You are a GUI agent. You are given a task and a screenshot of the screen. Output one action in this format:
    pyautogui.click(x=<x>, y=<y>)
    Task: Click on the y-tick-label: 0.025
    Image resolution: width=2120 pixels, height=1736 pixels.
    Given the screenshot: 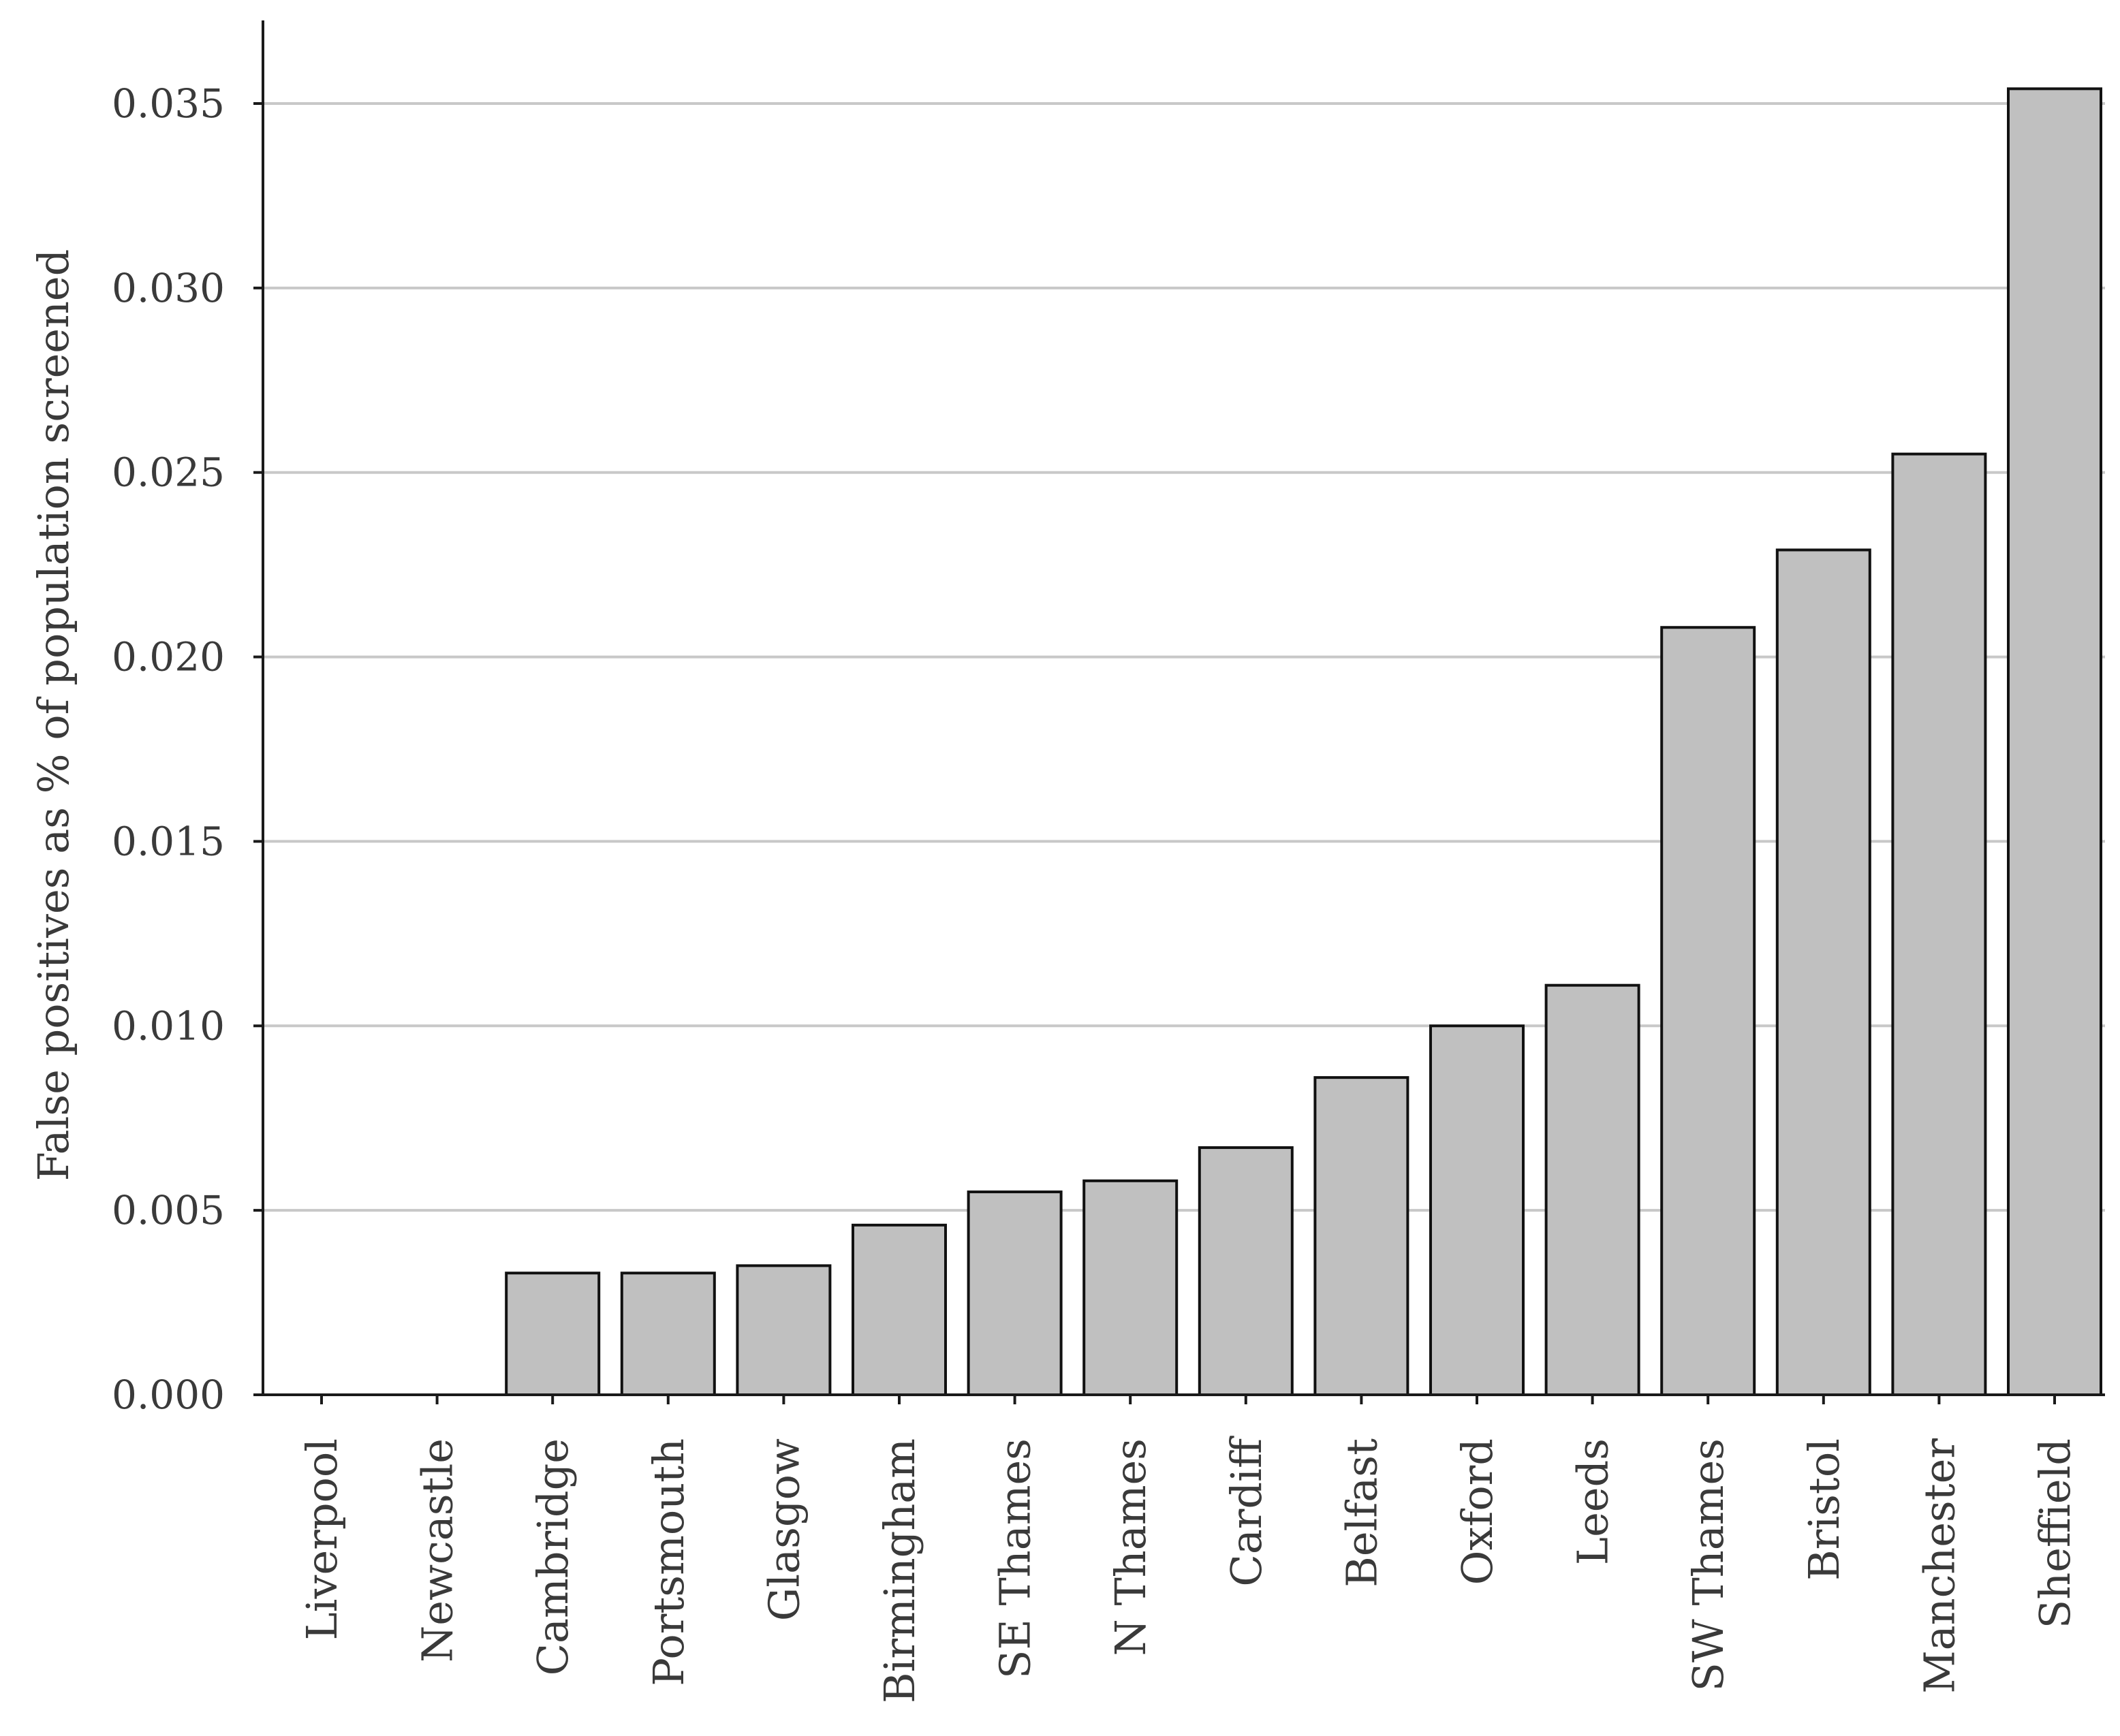 What is the action you would take?
    pyautogui.click(x=168, y=473)
    